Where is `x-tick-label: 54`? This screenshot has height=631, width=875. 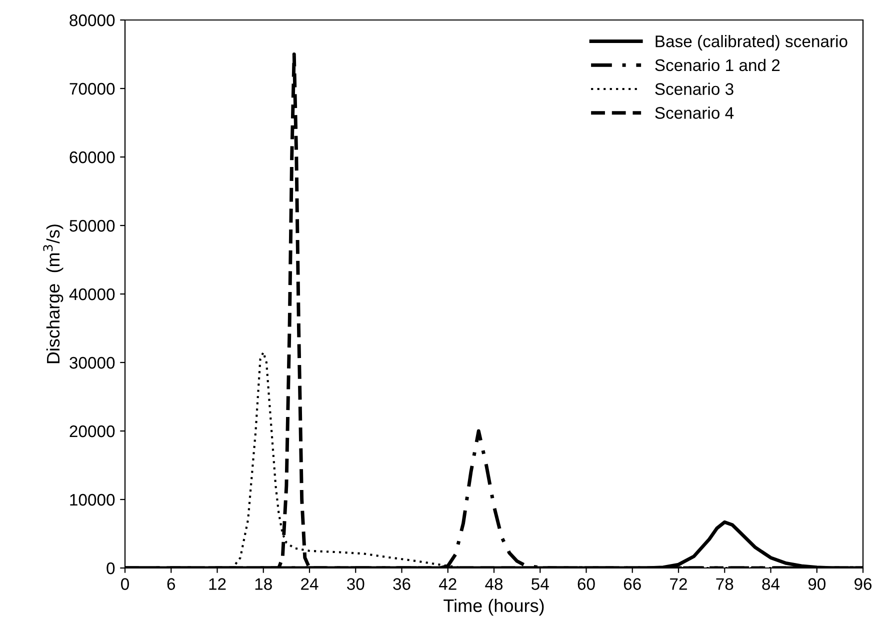
x-tick-label: 54 is located at coordinates (540, 584).